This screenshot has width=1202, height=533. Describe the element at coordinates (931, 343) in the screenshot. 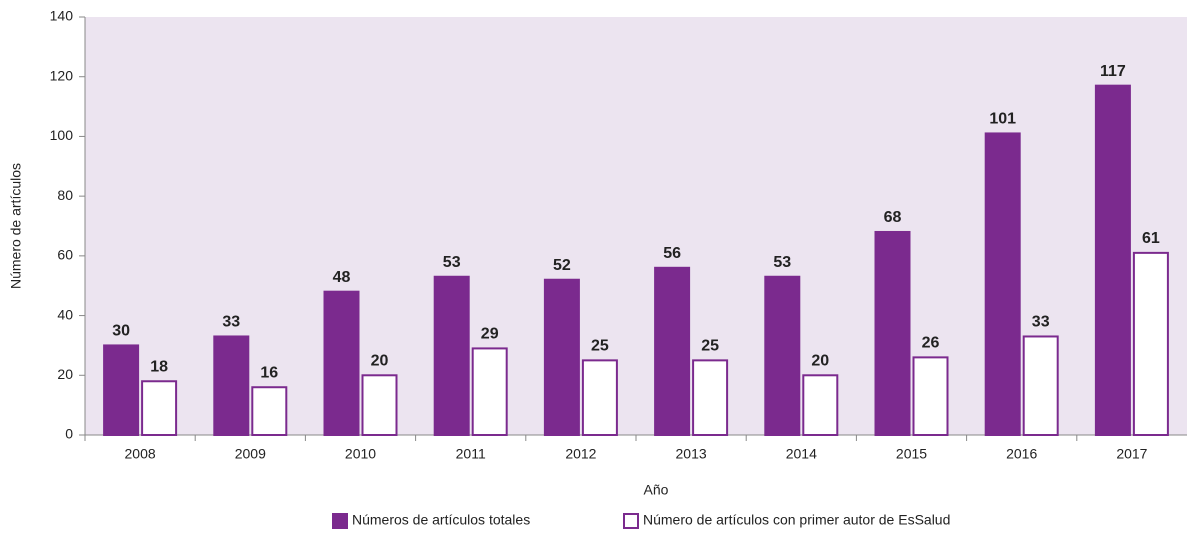

I see `value-label: 26` at that location.